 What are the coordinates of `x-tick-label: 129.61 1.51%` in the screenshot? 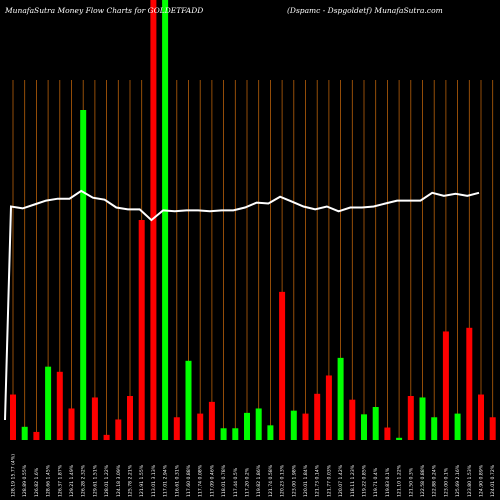 It's located at (95, 480).